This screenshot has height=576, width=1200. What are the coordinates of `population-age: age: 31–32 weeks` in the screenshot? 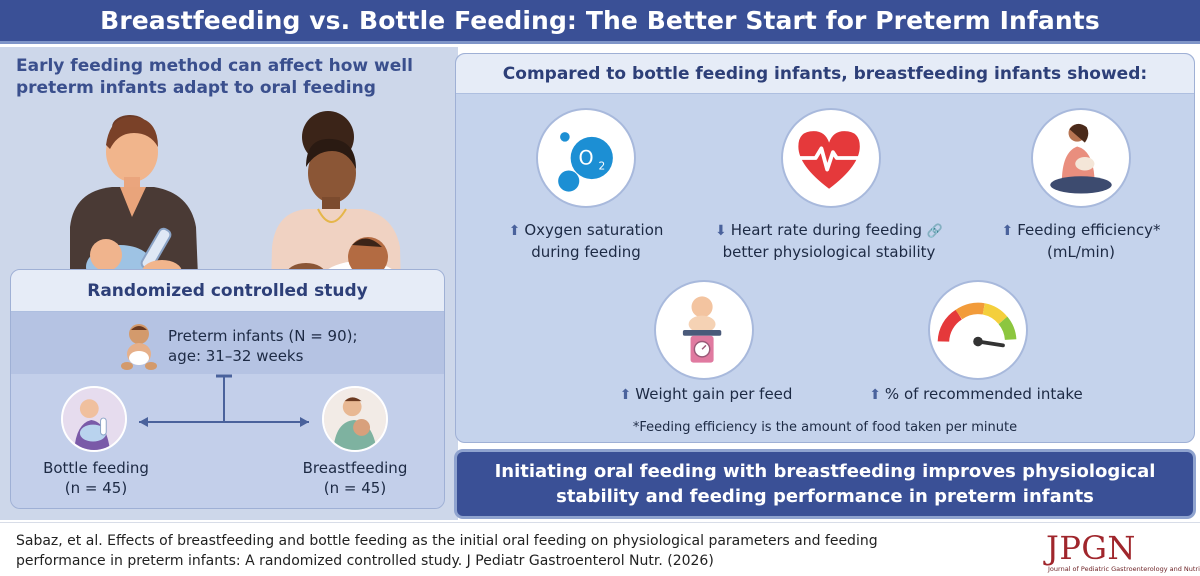 It's located at (236, 356).